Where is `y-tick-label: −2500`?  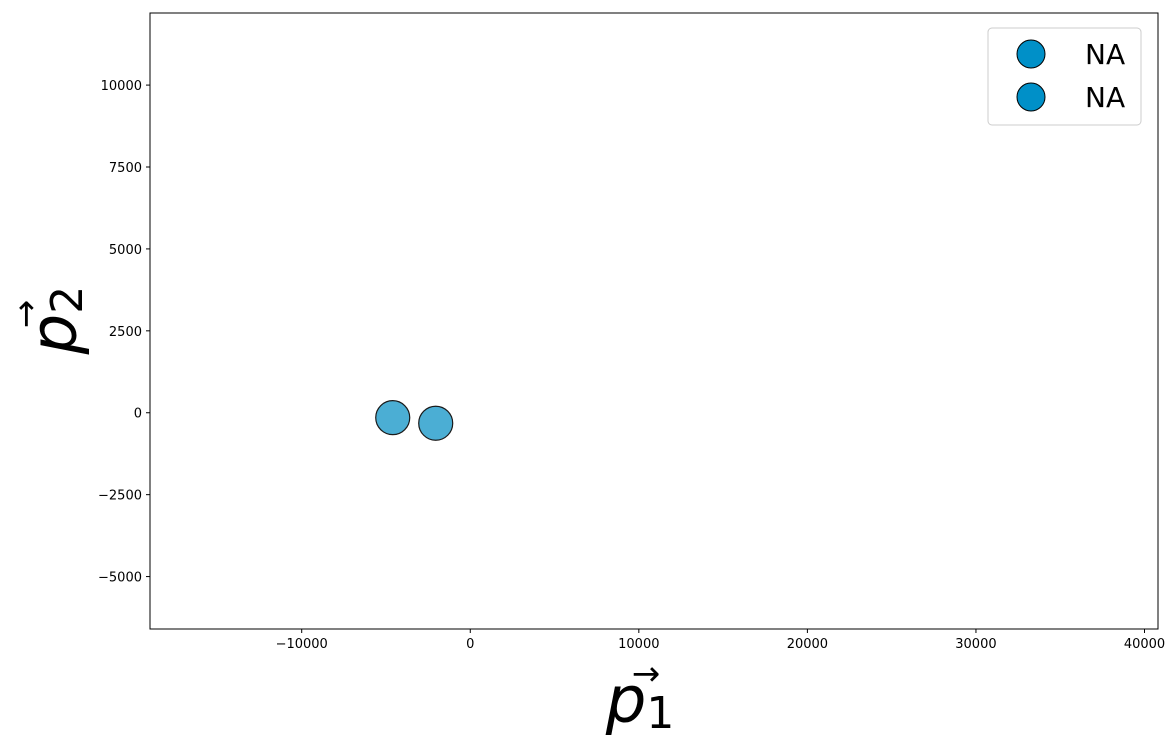 y-tick-label: −2500 is located at coordinates (120, 496).